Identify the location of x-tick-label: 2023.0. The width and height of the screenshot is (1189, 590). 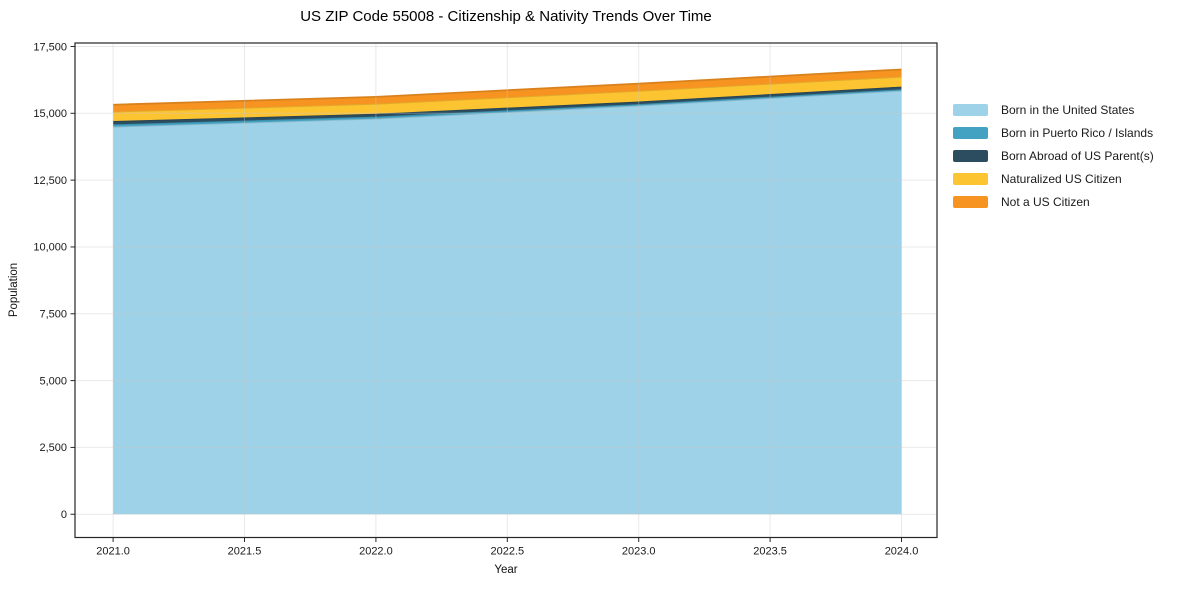
(639, 552).